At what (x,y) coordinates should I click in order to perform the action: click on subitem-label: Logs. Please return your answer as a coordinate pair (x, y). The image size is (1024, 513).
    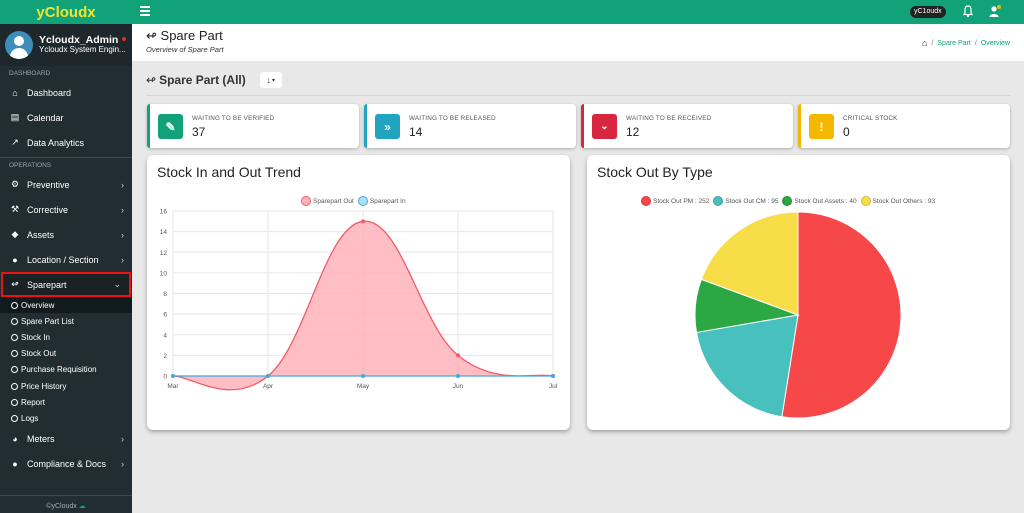
    Looking at the image, I should click on (30, 418).